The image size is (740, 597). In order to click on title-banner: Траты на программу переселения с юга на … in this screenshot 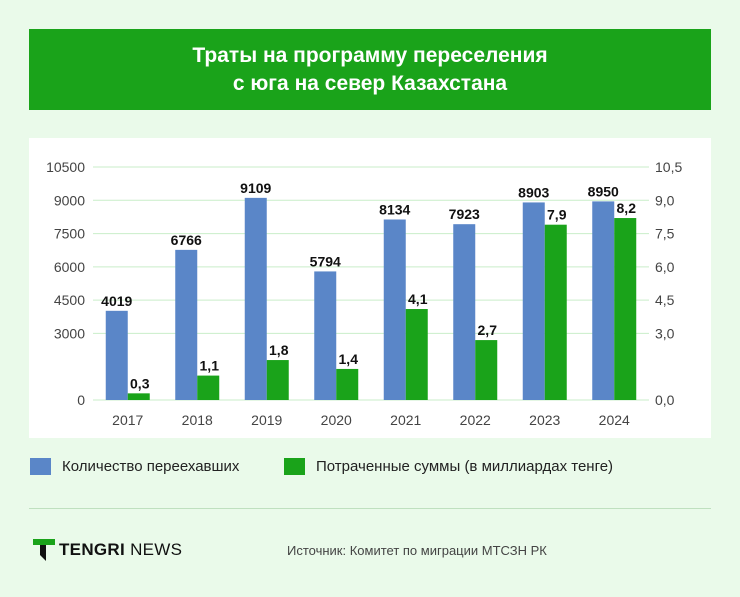, I will do `click(370, 69)`.